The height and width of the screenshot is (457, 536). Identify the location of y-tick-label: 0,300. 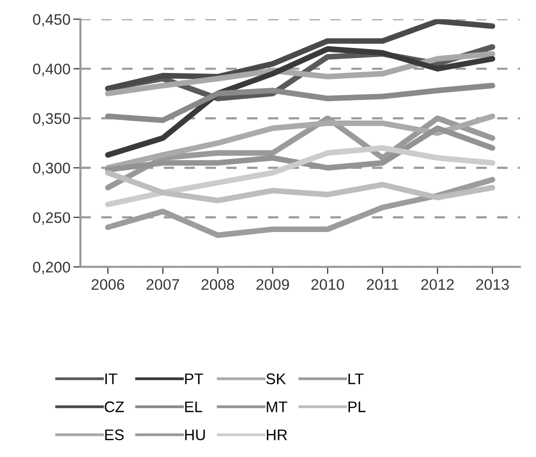
(51, 169).